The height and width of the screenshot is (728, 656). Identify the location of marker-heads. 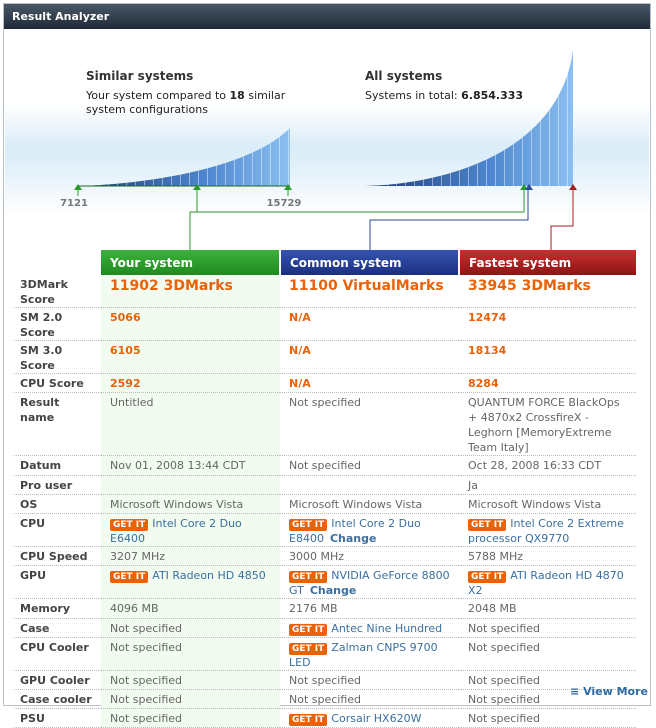
(325, 187).